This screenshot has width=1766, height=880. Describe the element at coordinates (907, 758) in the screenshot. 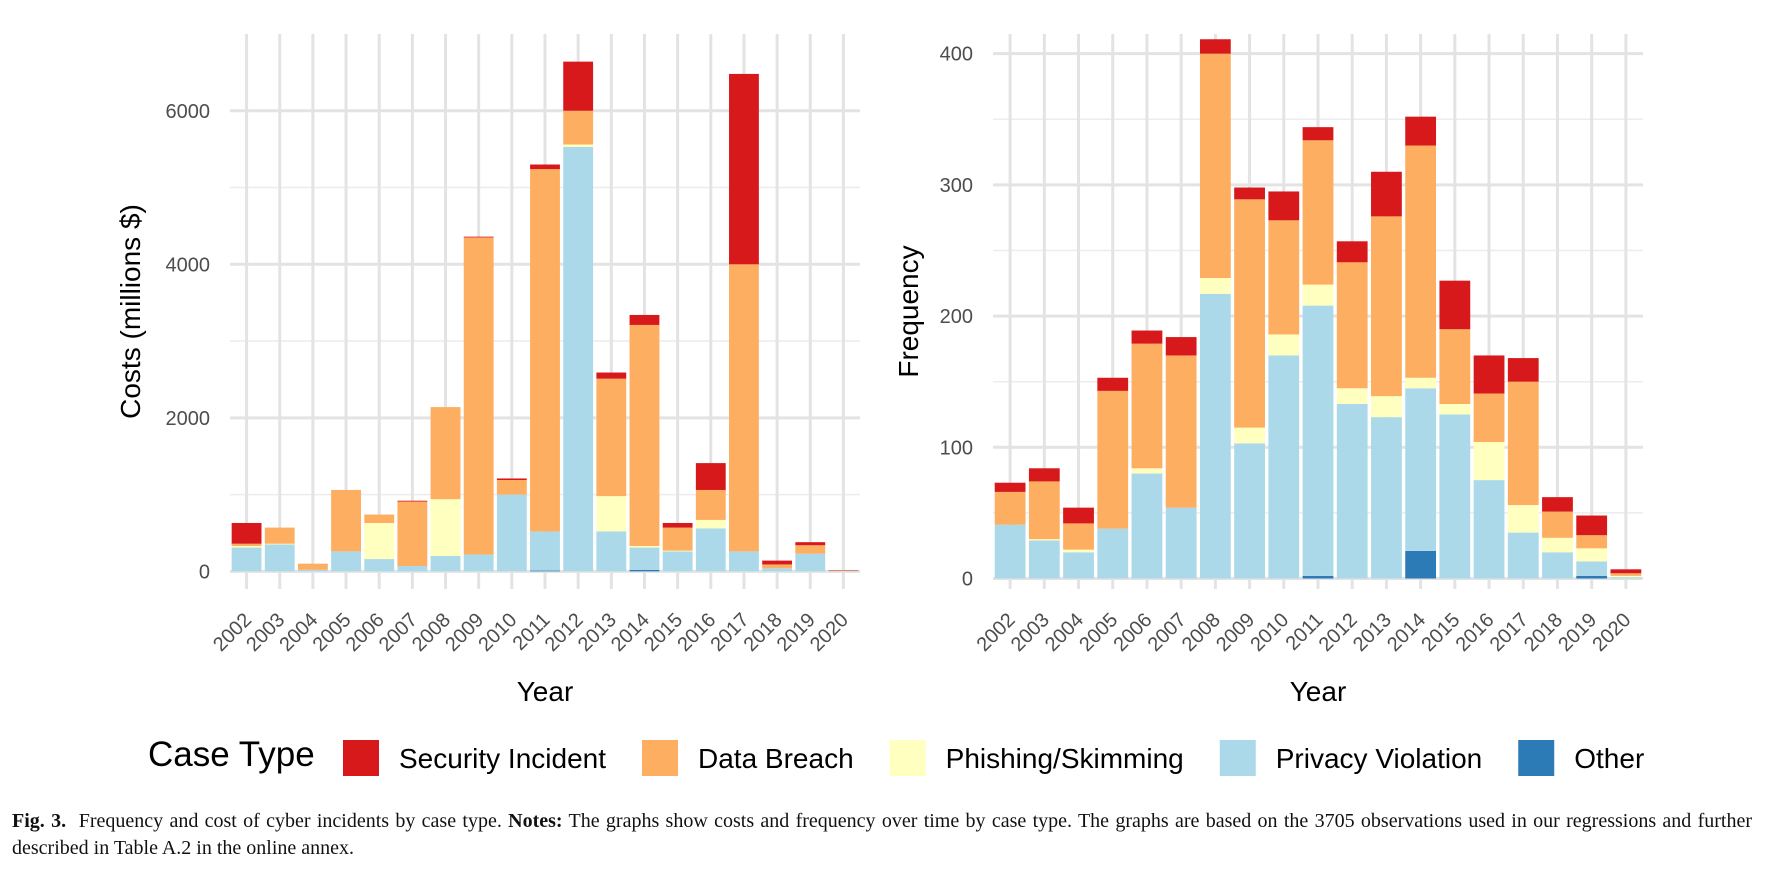

I see `legend-swatch-phishing-skimming` at that location.